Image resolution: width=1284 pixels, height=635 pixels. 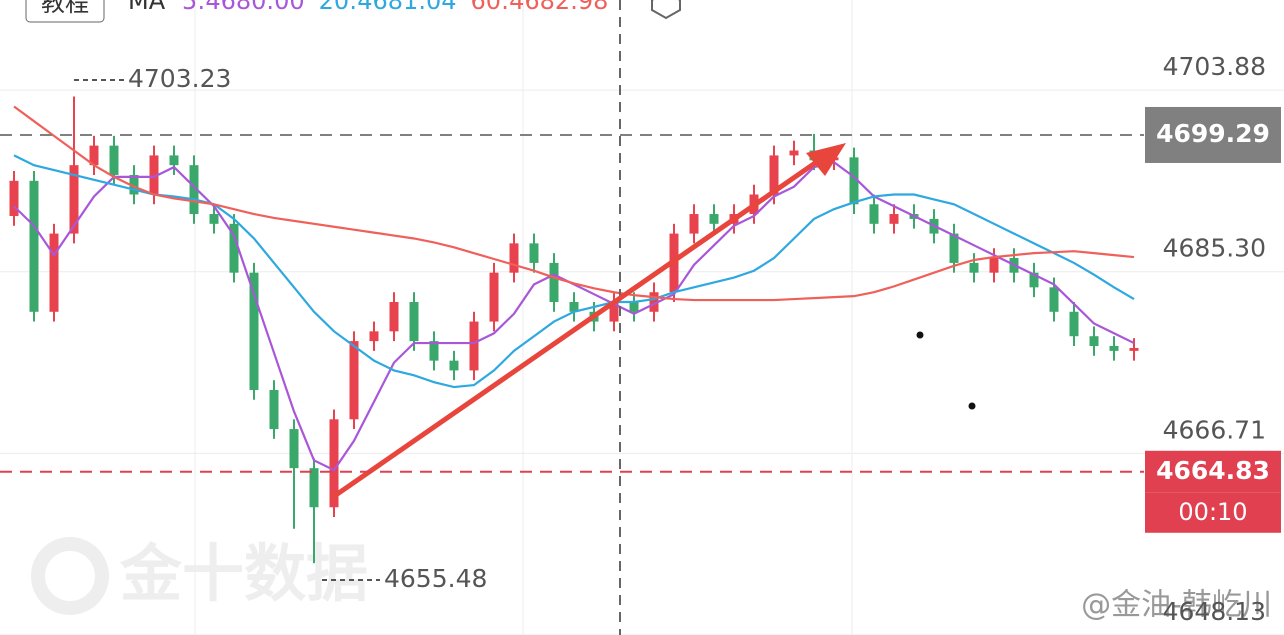 I want to click on tutorial-label: 教程, so click(x=65, y=8).